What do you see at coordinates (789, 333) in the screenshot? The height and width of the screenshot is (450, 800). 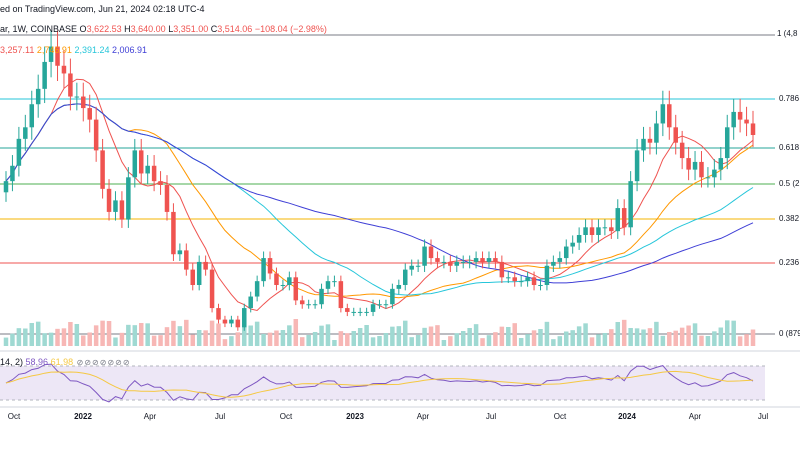 I see `fib-level-label-0: 0 (879` at bounding box center [789, 333].